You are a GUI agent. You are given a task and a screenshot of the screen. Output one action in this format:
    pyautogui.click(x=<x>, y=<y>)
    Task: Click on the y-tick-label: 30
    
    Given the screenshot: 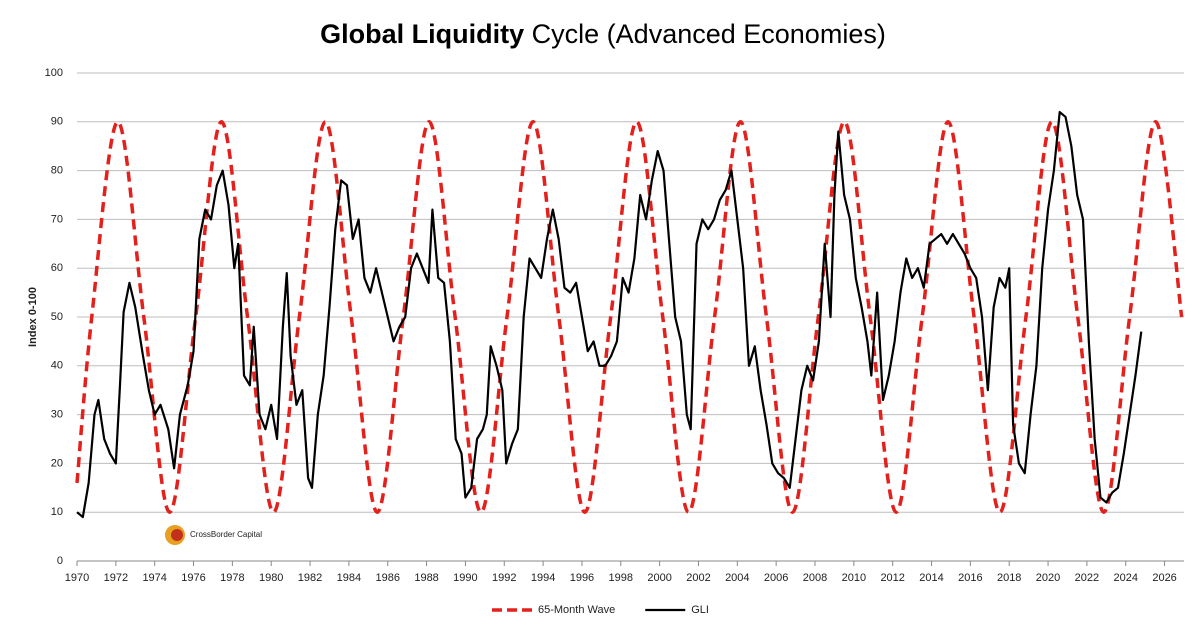 What is the action you would take?
    pyautogui.click(x=57, y=415)
    